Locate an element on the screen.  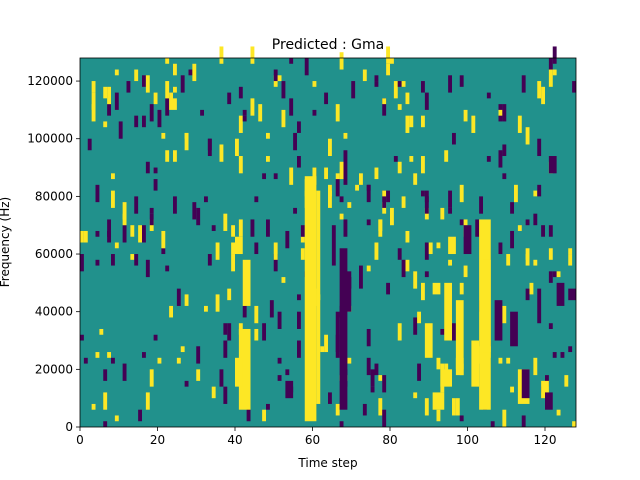
x-tick-label: 40 is located at coordinates (234, 440).